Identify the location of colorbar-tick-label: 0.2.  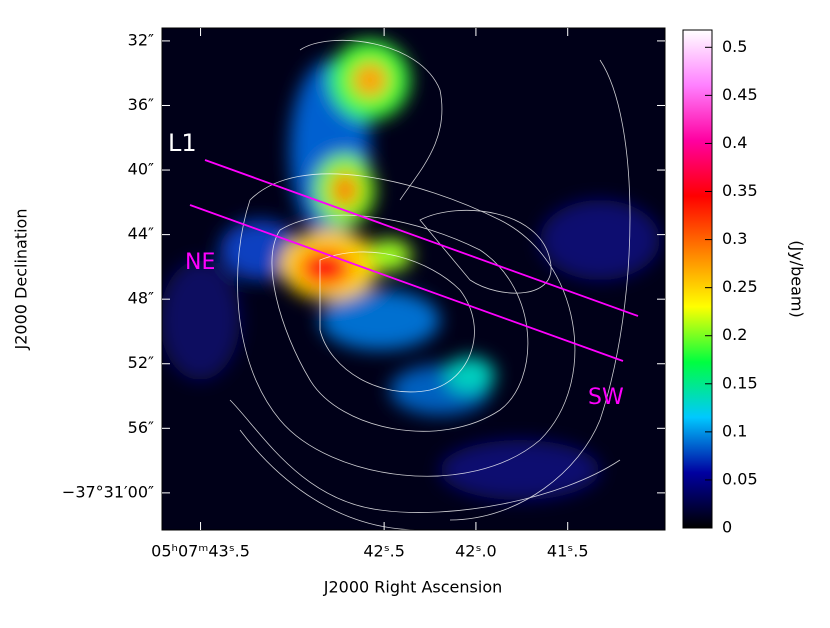
(734, 334).